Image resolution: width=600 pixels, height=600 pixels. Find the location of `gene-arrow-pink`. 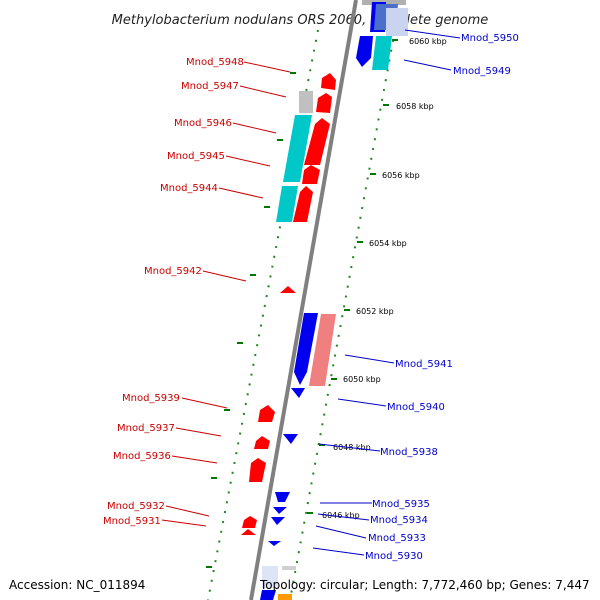

gene-arrow-pink is located at coordinates (322, 350).